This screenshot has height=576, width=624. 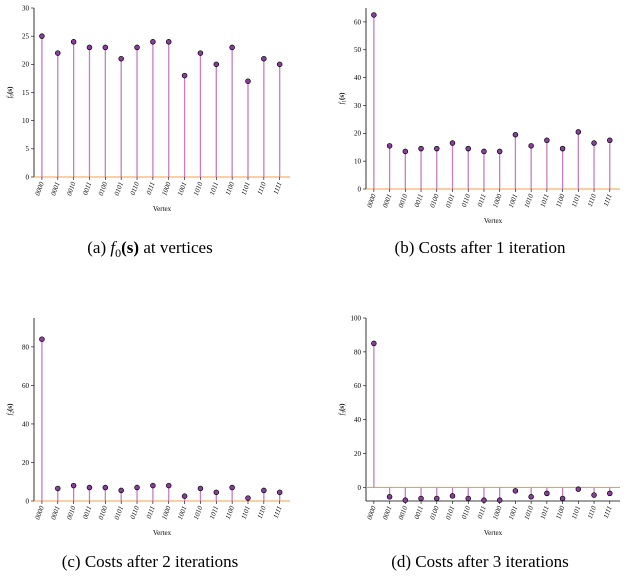 What do you see at coordinates (55, 189) in the screenshot?
I see `x-tick-label: 0001` at bounding box center [55, 189].